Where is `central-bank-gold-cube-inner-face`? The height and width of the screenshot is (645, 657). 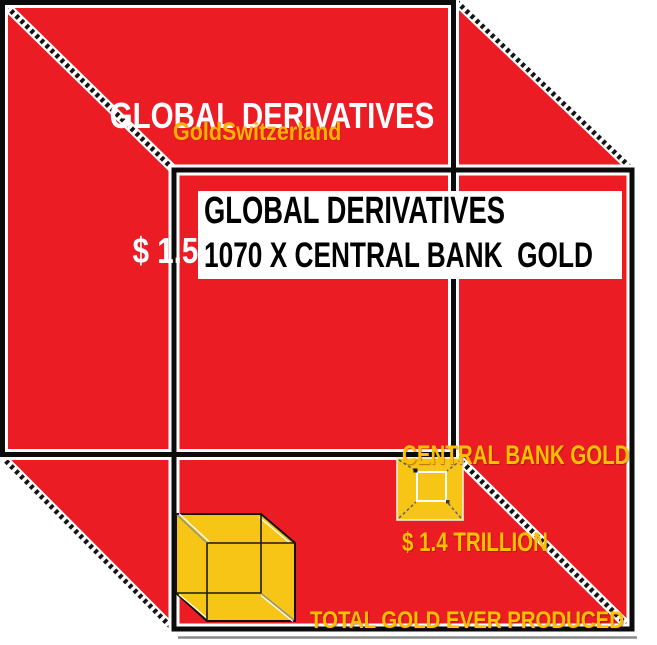 central-bank-gold-cube-inner-face is located at coordinates (431, 486).